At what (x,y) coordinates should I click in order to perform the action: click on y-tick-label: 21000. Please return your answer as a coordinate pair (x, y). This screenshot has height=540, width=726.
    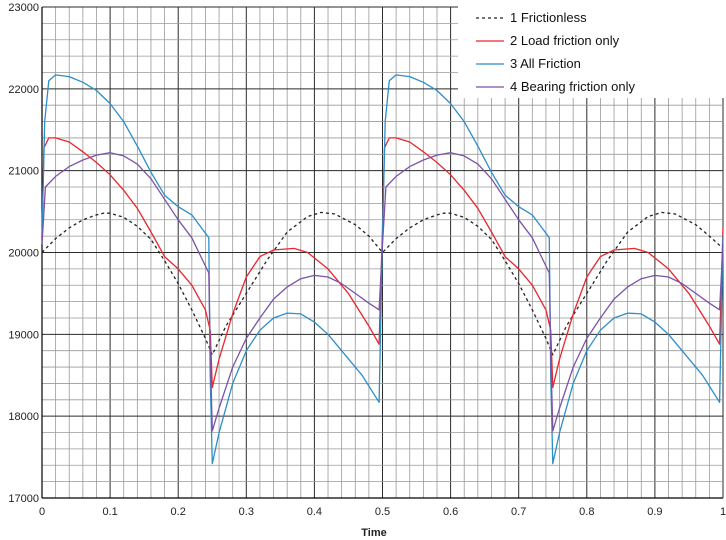
    Looking at the image, I should click on (23, 172).